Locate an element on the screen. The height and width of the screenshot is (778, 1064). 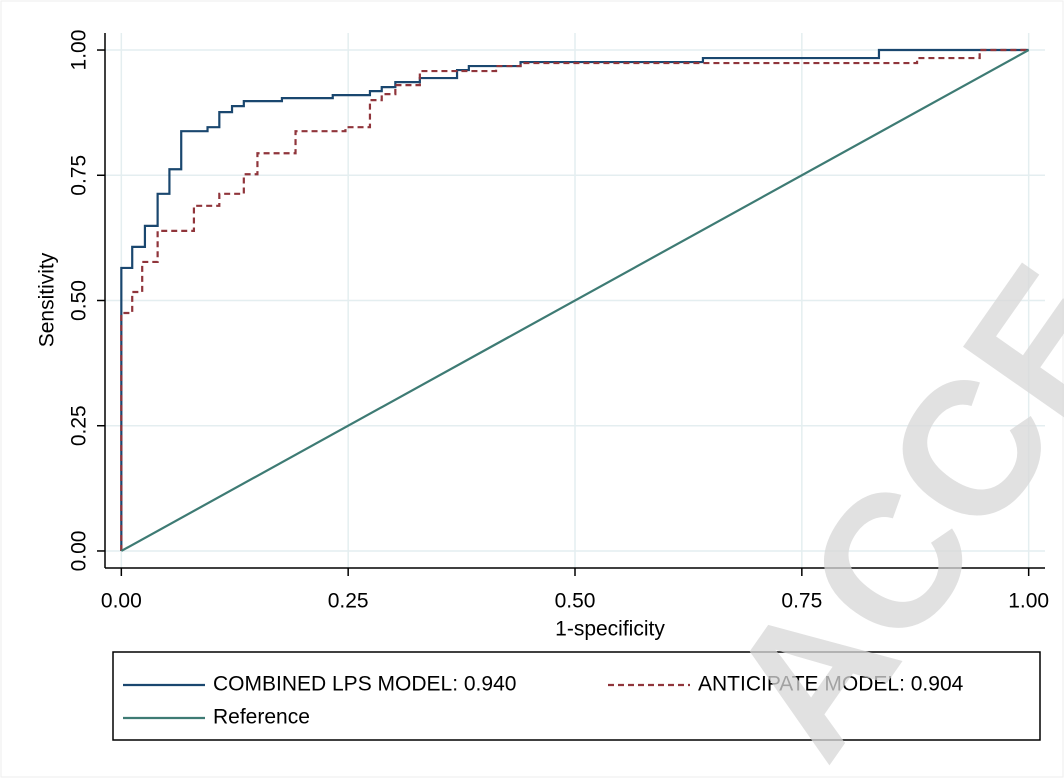
y-tick-label: 0.00 is located at coordinates (79, 551).